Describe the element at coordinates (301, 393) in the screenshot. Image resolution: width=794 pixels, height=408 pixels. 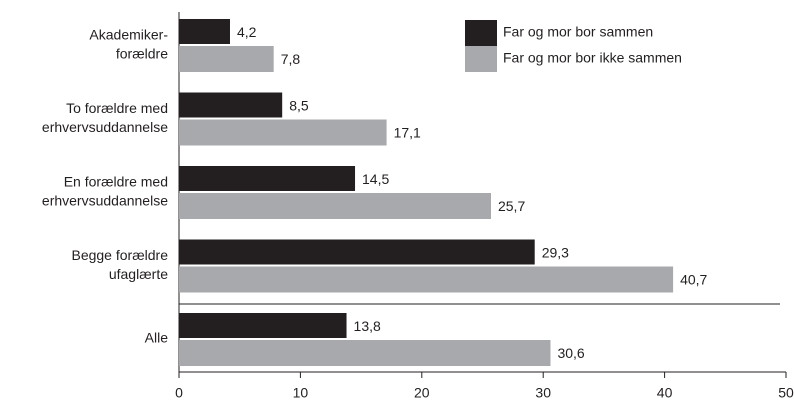
I see `x-tick-label: 10` at that location.